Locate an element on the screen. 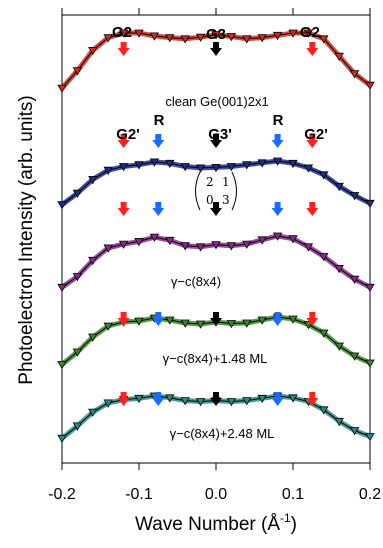 This screenshot has width=383, height=548. peak-label-r-right: R is located at coordinates (278, 120).